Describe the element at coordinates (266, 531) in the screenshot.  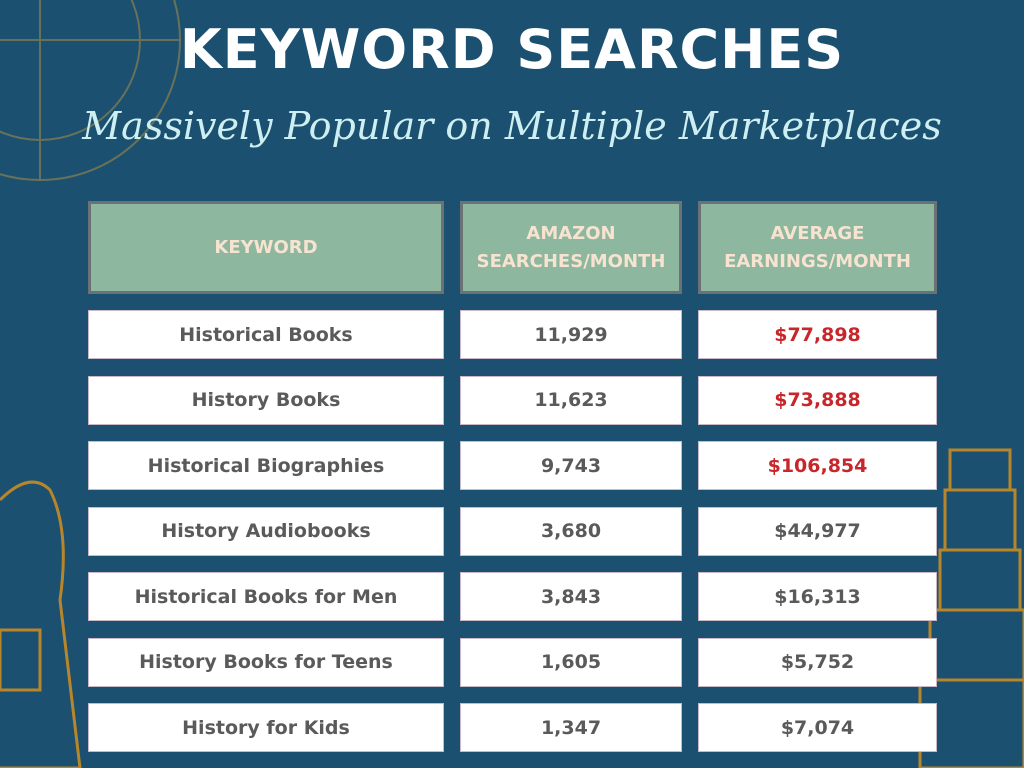
I see `table-cell: History Audiobooks` at that location.